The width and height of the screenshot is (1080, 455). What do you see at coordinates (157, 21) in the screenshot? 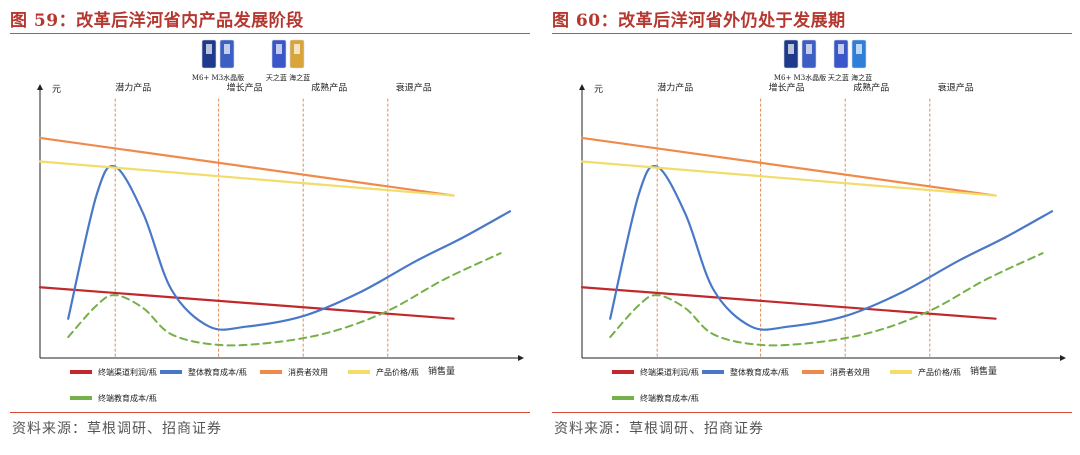
I see `figure-title: 图 59：改革后洋河省内产品发展阶段` at bounding box center [157, 21].